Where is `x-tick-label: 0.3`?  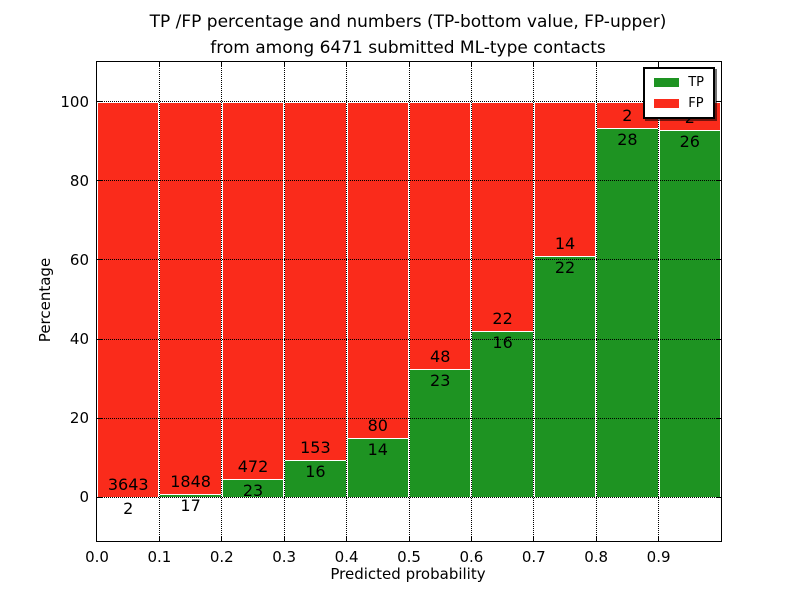 x-tick-label: 0.3 is located at coordinates (284, 557).